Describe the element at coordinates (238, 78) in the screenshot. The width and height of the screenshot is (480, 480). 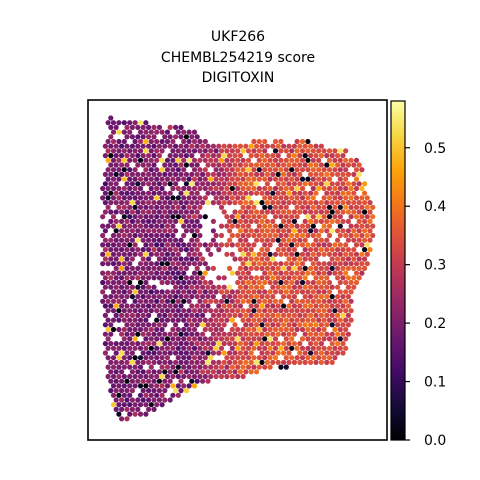
I see `title-line-3: DIGITOXIN` at that location.